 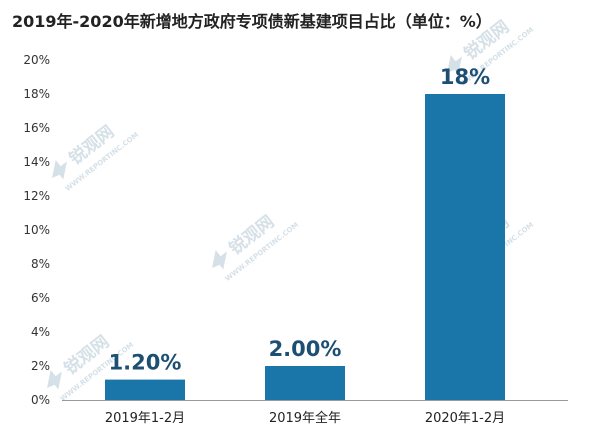 I want to click on y-tick-label: 14%, so click(x=36, y=162).